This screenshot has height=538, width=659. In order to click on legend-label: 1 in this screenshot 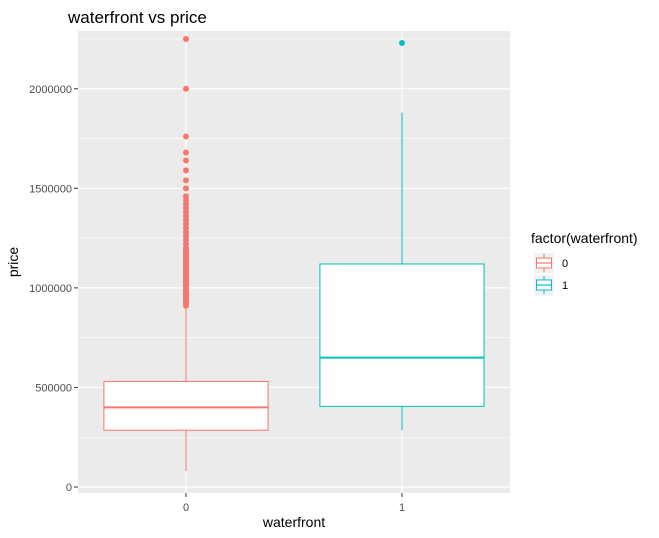, I will do `click(565, 286)`.